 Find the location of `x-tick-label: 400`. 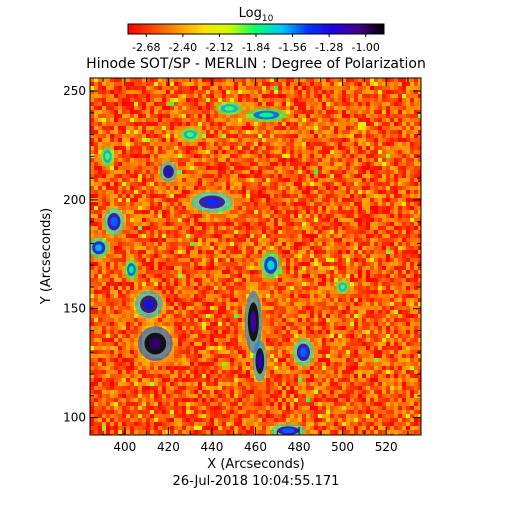

x-tick-label: 400 is located at coordinates (124, 447).